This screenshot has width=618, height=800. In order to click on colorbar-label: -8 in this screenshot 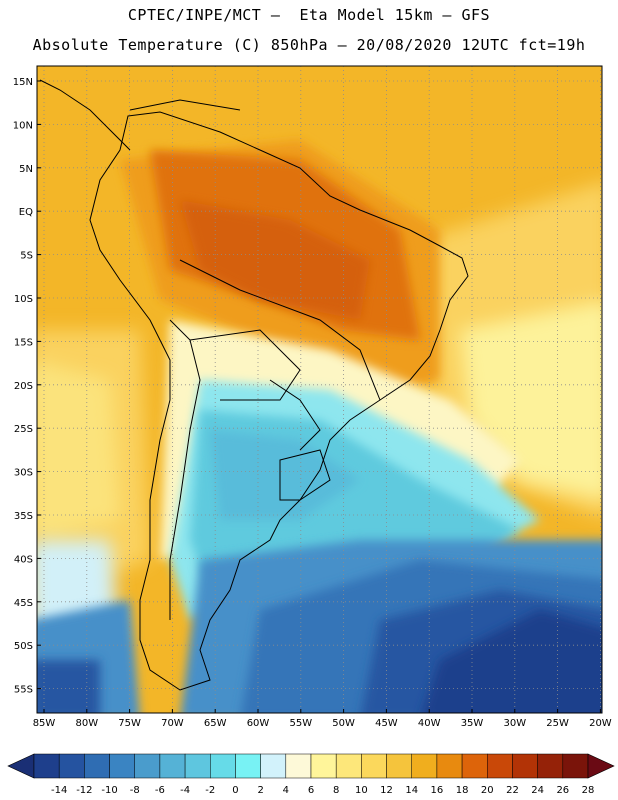, I will do `click(135, 790)`.